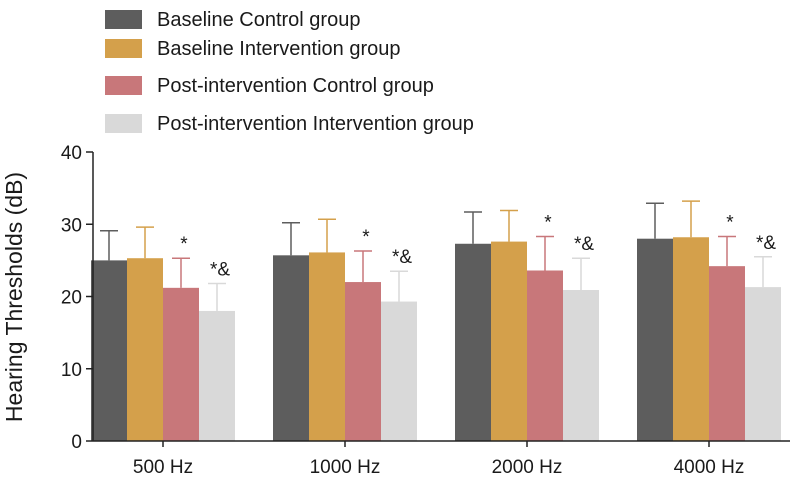  Describe the element at coordinates (71, 298) in the screenshot. I see `y-tick-label: 20` at that location.